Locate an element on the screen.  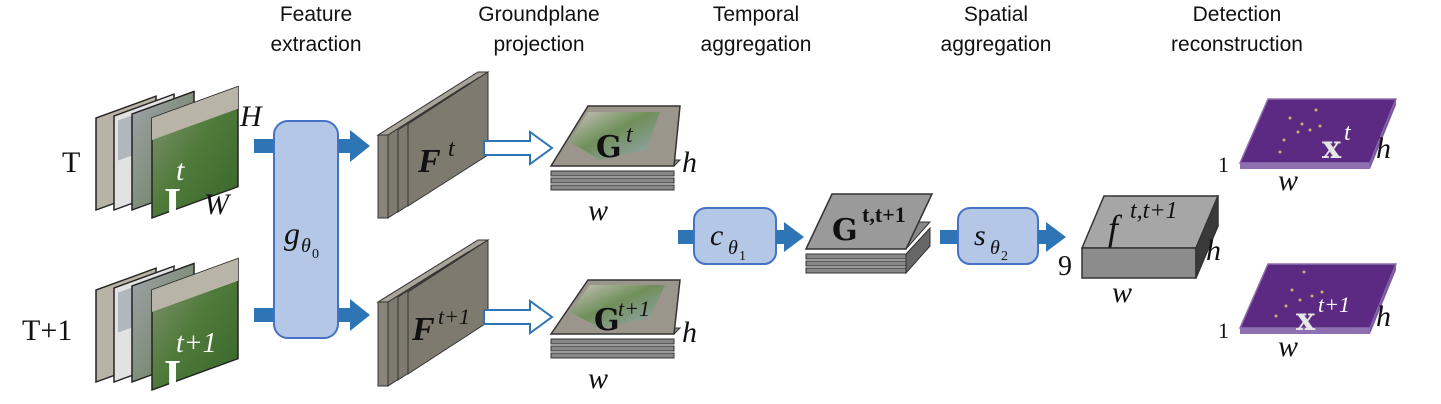
stage-title-detection-line2: reconstruction is located at coordinates (1237, 44).